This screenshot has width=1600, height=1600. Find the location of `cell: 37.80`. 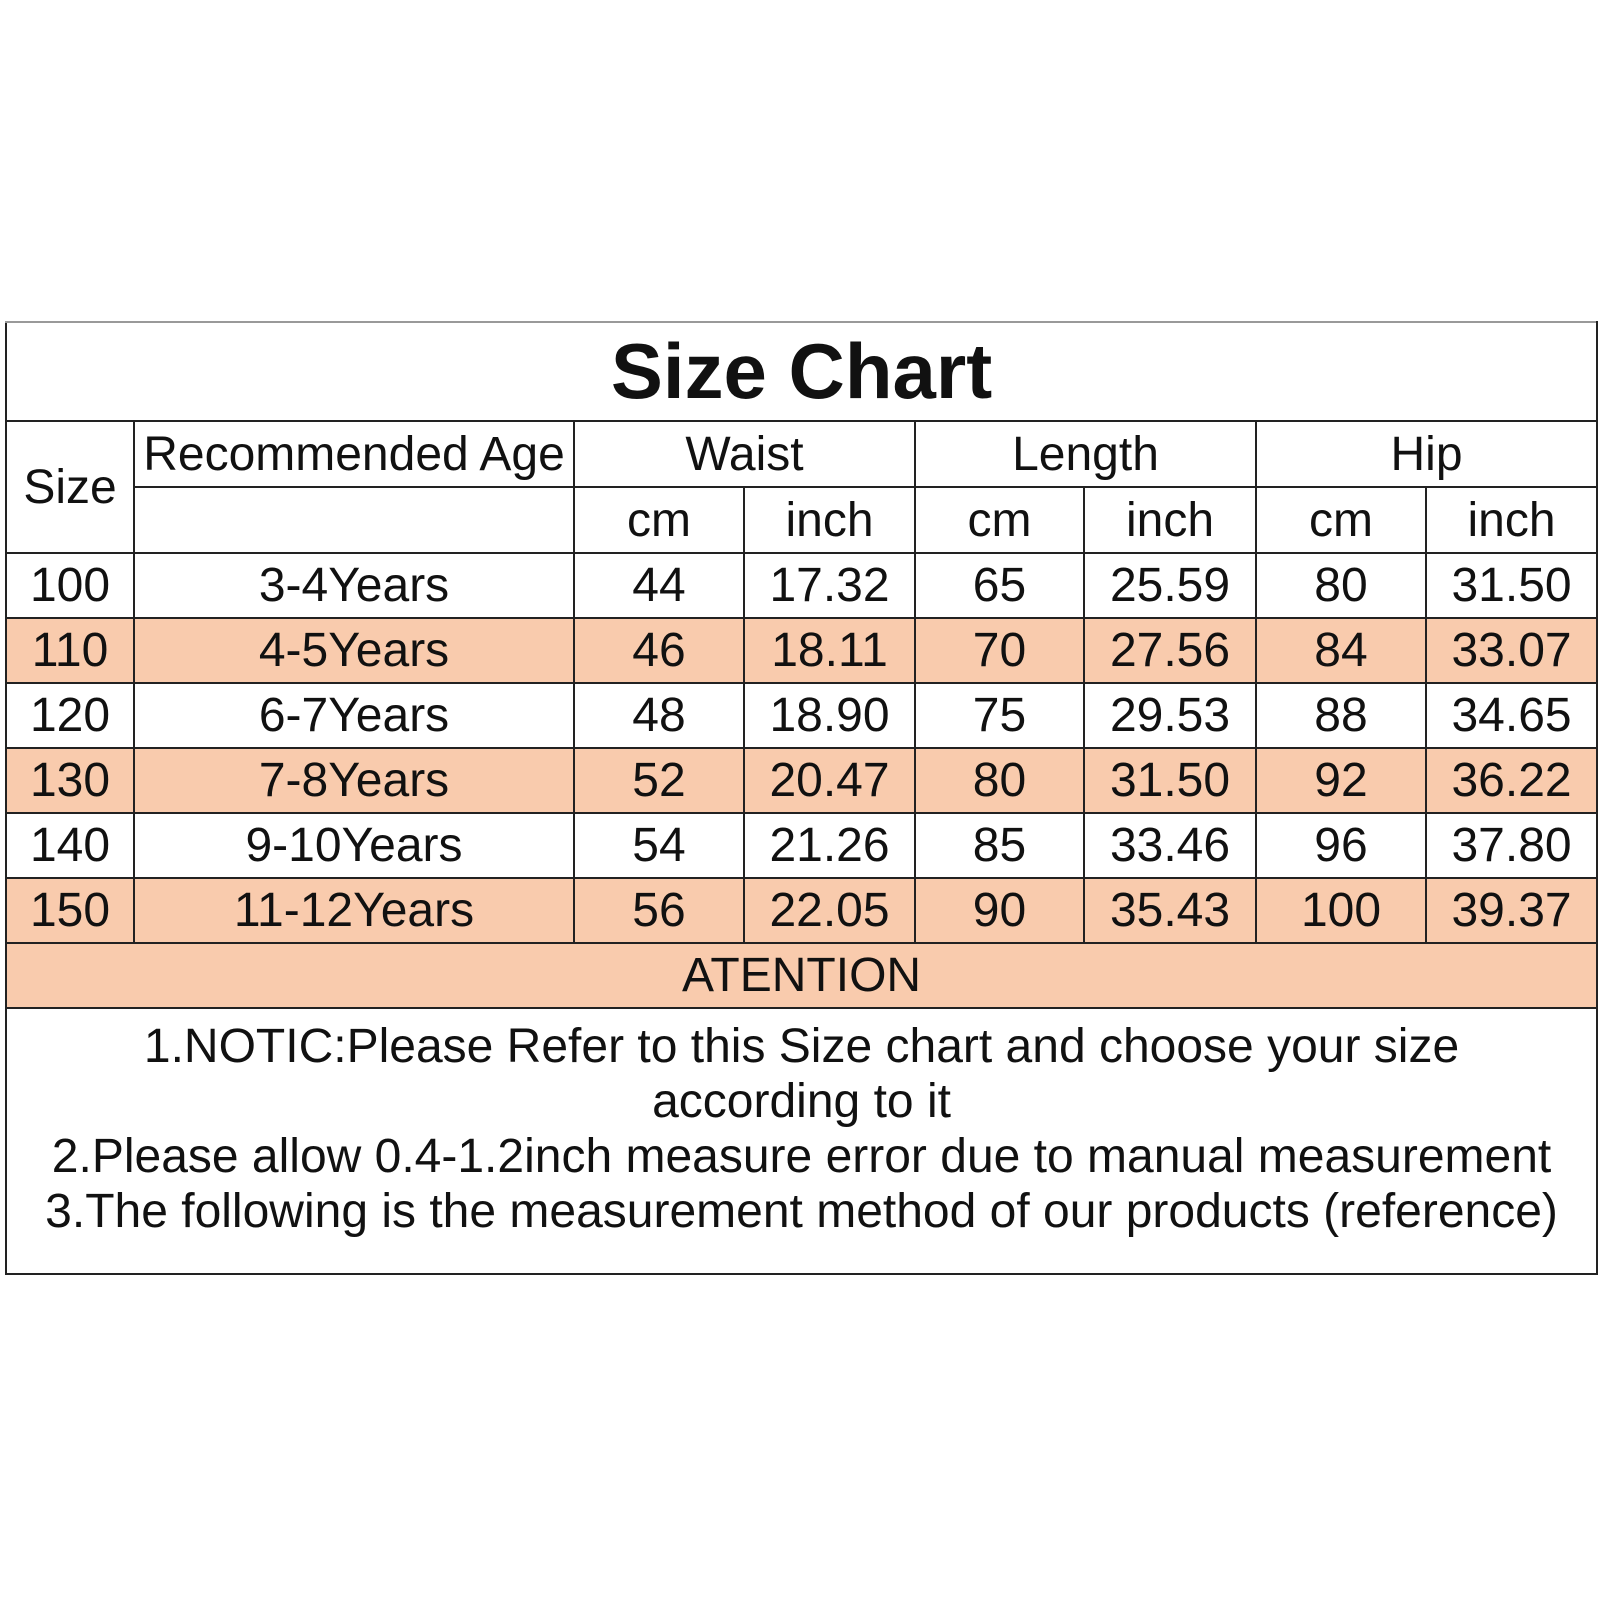

cell: 37.80 is located at coordinates (1511, 845).